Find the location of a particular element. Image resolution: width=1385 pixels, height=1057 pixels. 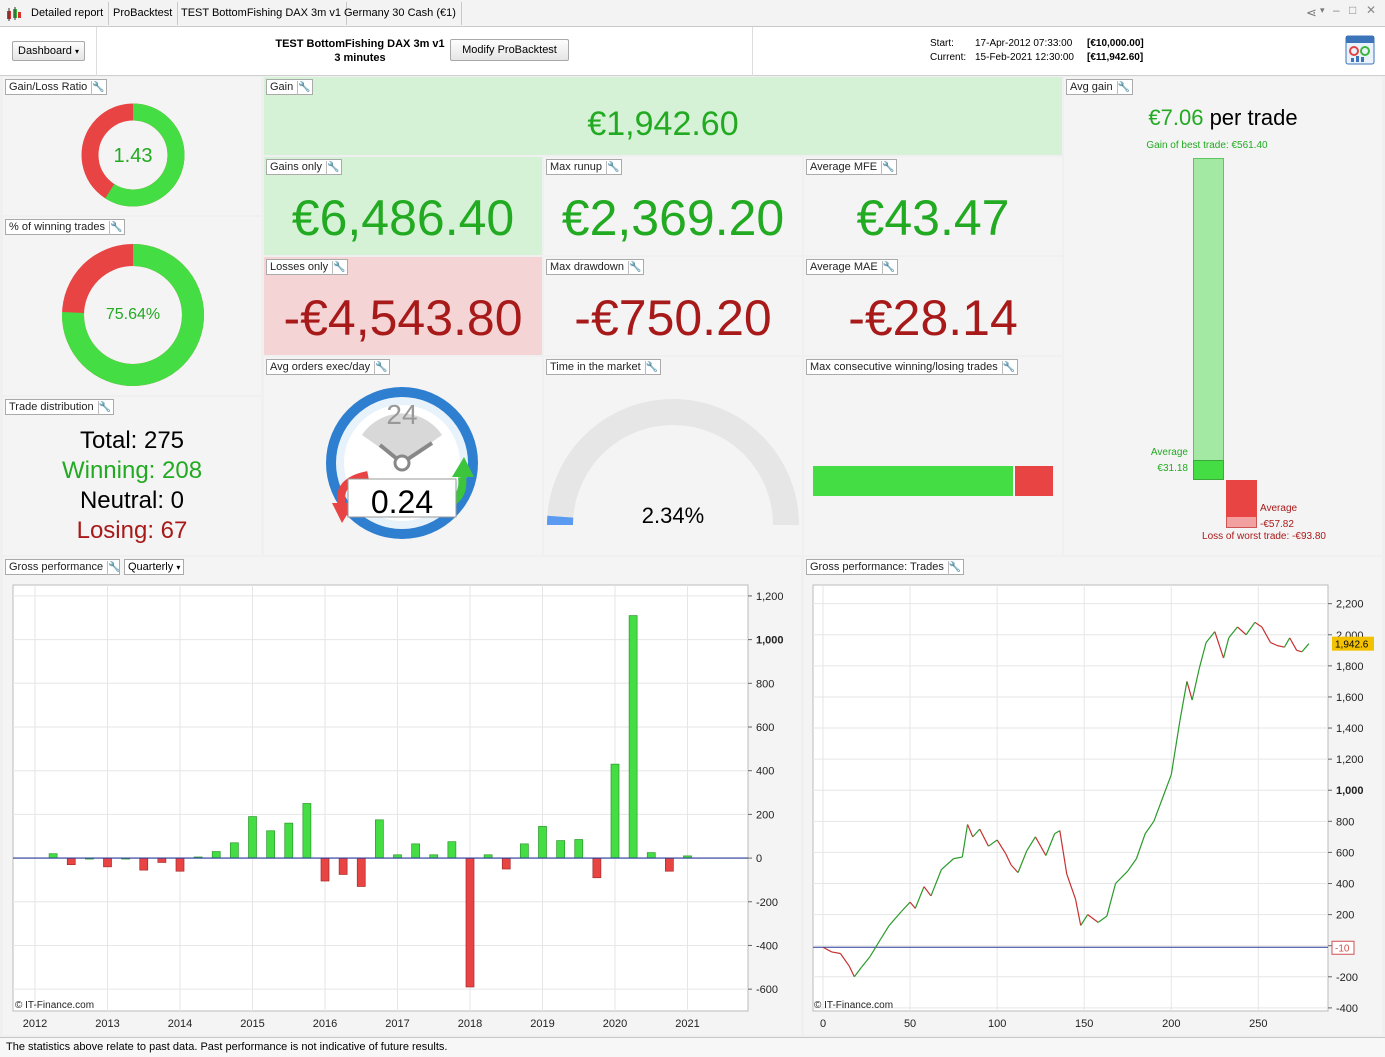

y-tick-label: 2,200 is located at coordinates (1350, 605).